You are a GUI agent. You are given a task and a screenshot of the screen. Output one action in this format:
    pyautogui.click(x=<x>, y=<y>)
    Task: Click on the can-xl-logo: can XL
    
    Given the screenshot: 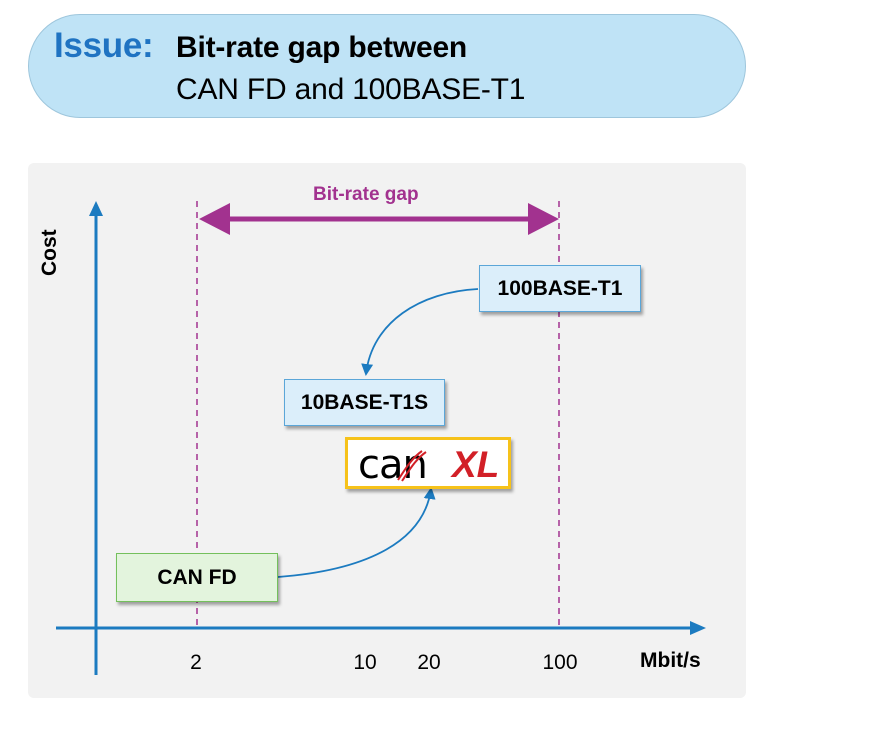 What is the action you would take?
    pyautogui.click(x=428, y=463)
    